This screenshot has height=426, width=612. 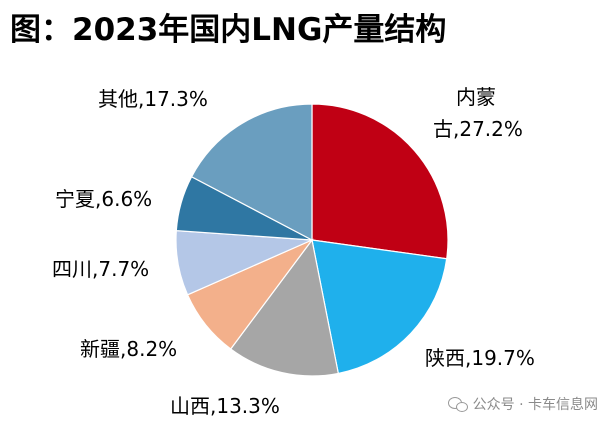 What do you see at coordinates (457, 404) in the screenshot?
I see `wechat-icon` at bounding box center [457, 404].